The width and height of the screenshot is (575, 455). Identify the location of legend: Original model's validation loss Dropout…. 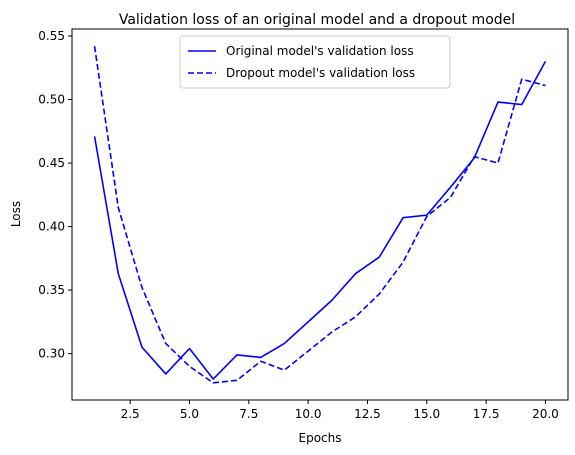
(315, 62).